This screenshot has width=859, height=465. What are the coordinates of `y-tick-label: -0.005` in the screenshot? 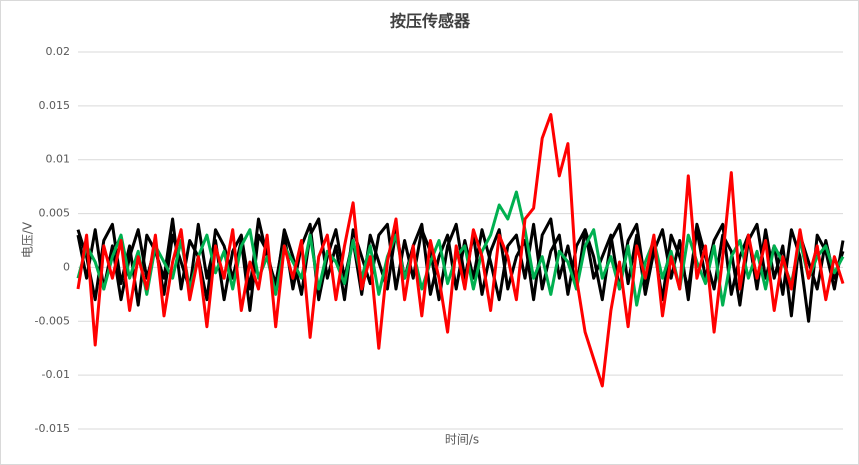 It's located at (52, 320).